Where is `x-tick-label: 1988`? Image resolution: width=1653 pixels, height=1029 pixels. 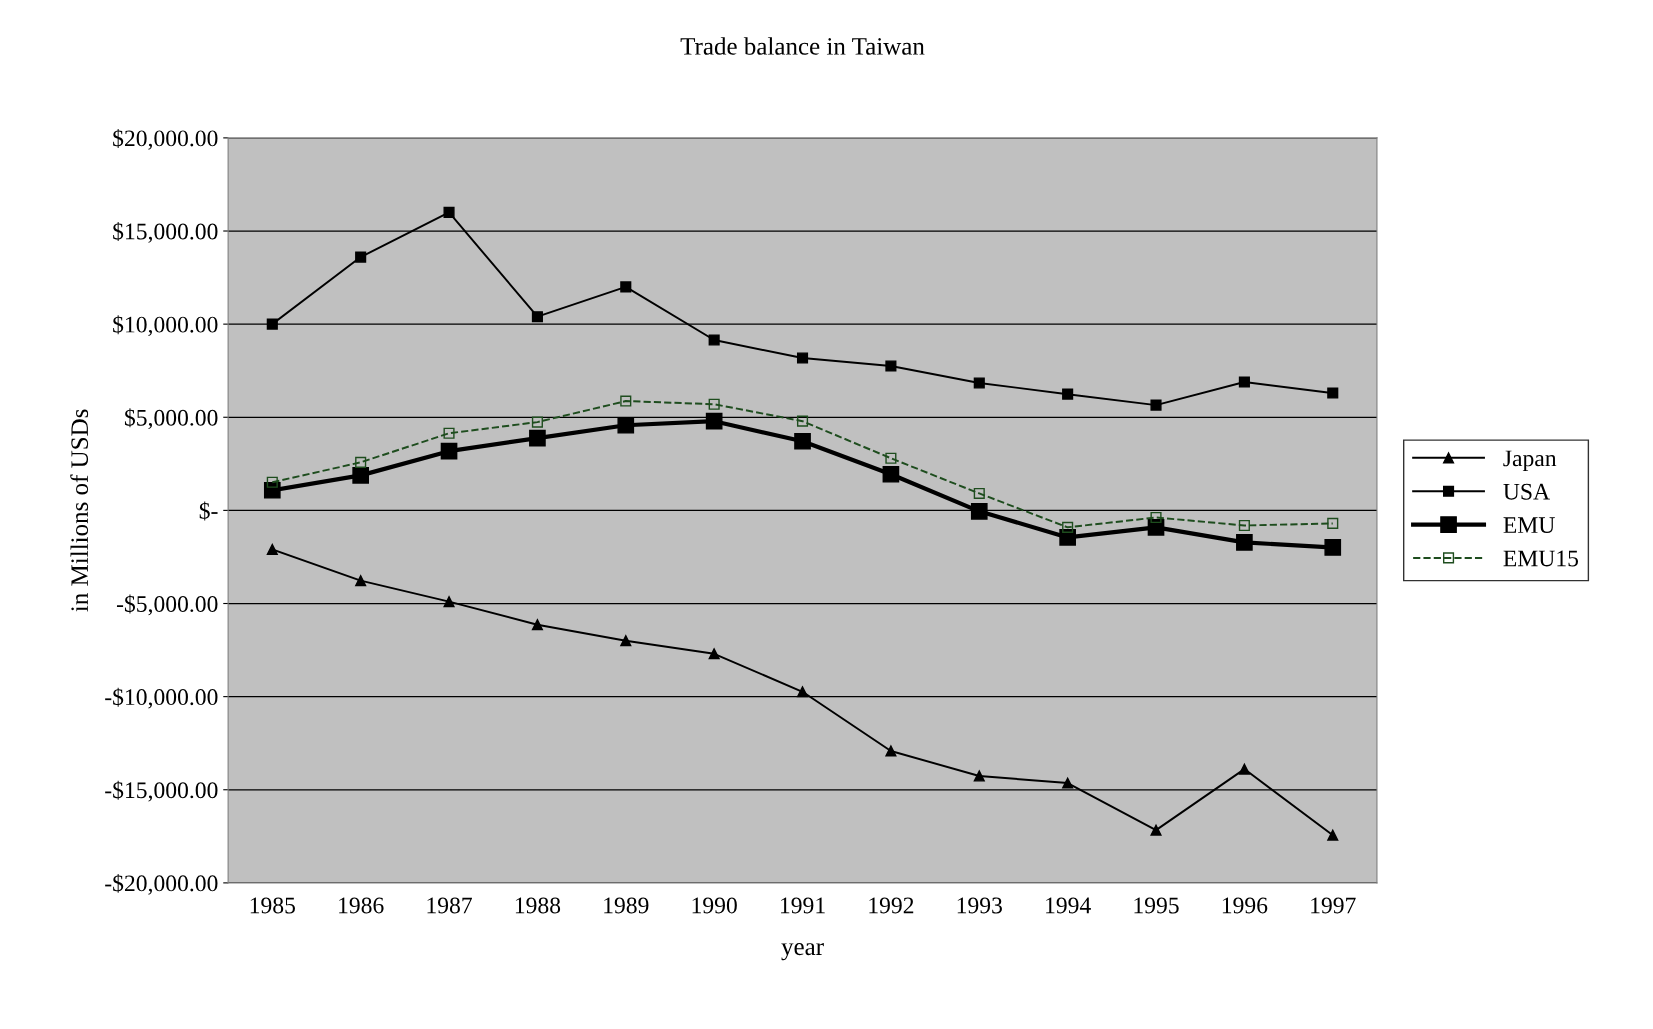 x-tick-label: 1988 is located at coordinates (538, 905).